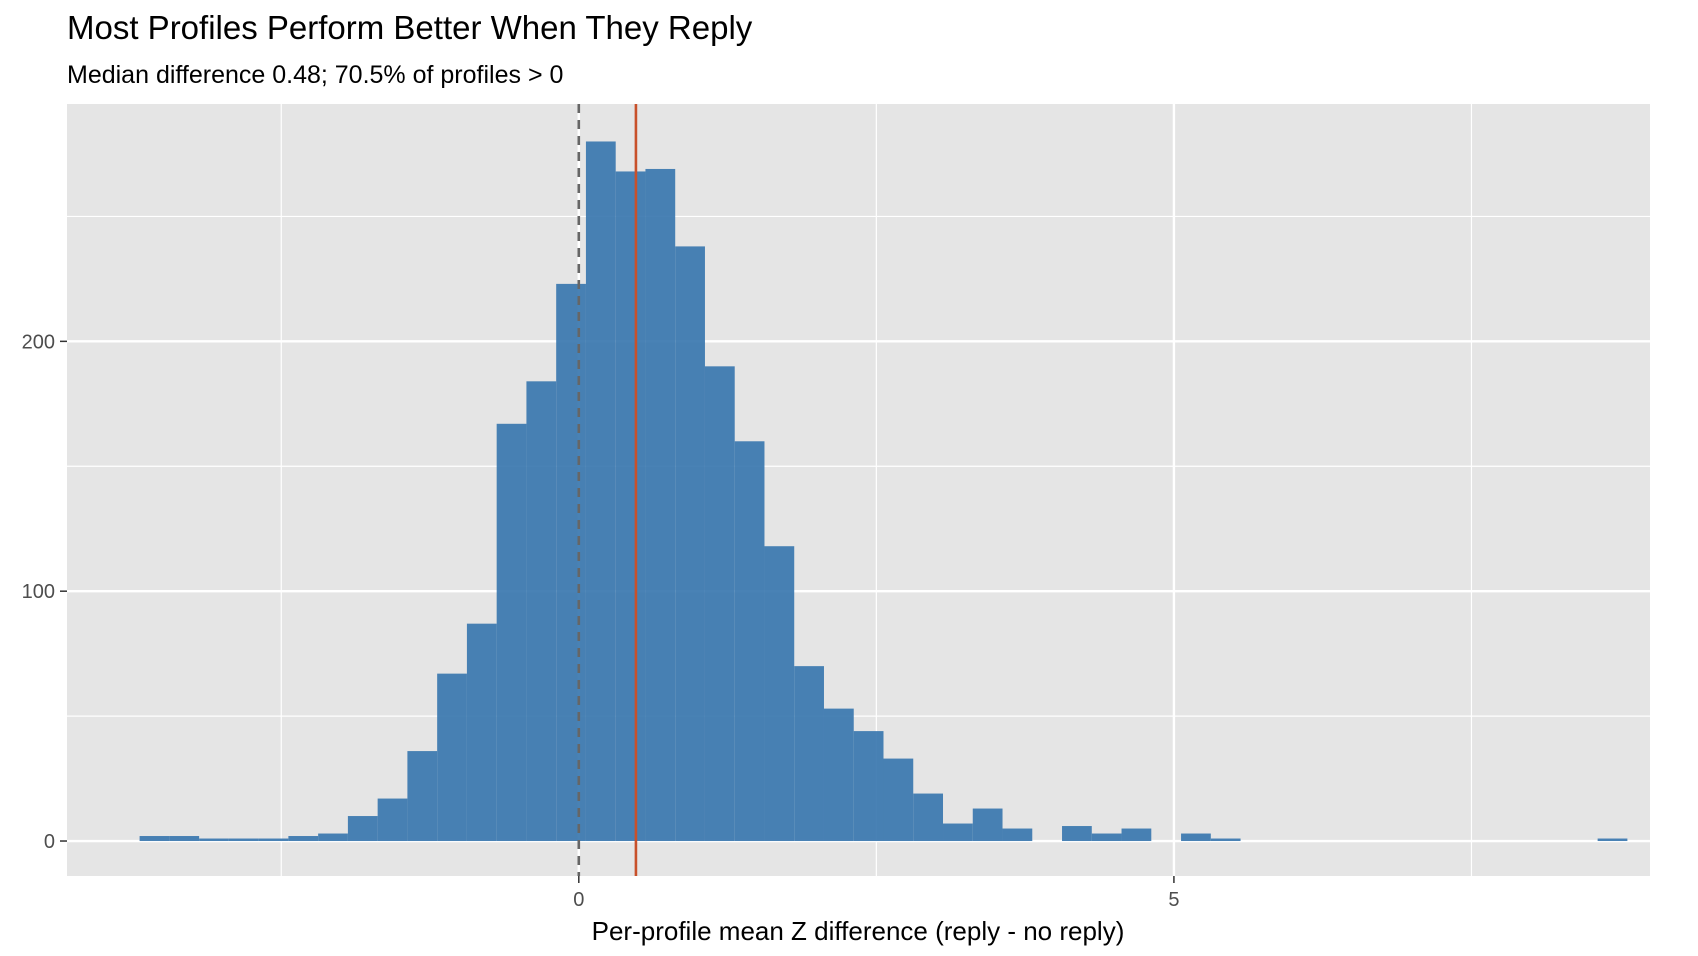 The width and height of the screenshot is (1698, 956). I want to click on x-tick-label: 0, so click(578, 900).